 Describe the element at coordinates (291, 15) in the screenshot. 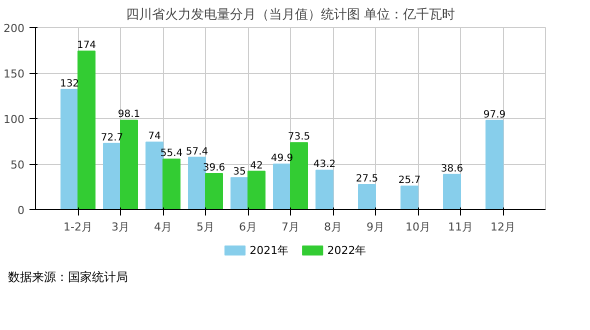

I see `chart-title: 四川省火力发电量分月（当月值）统计图 单位：亿千瓦时` at that location.